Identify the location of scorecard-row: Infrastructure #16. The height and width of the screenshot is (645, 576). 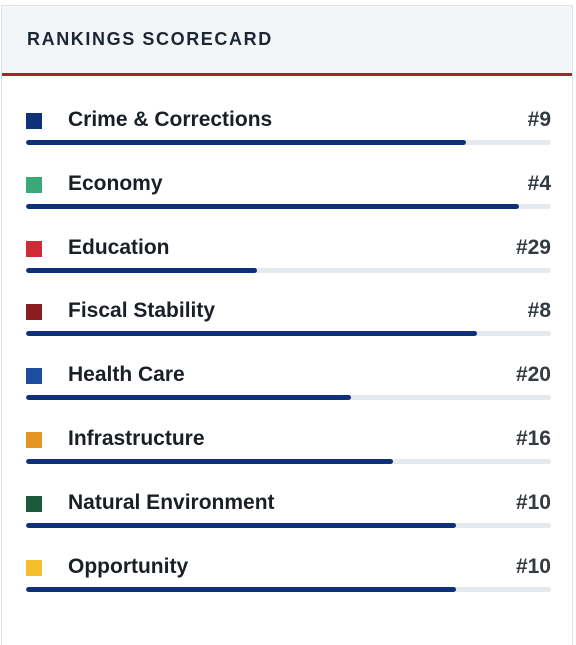
(288, 449).